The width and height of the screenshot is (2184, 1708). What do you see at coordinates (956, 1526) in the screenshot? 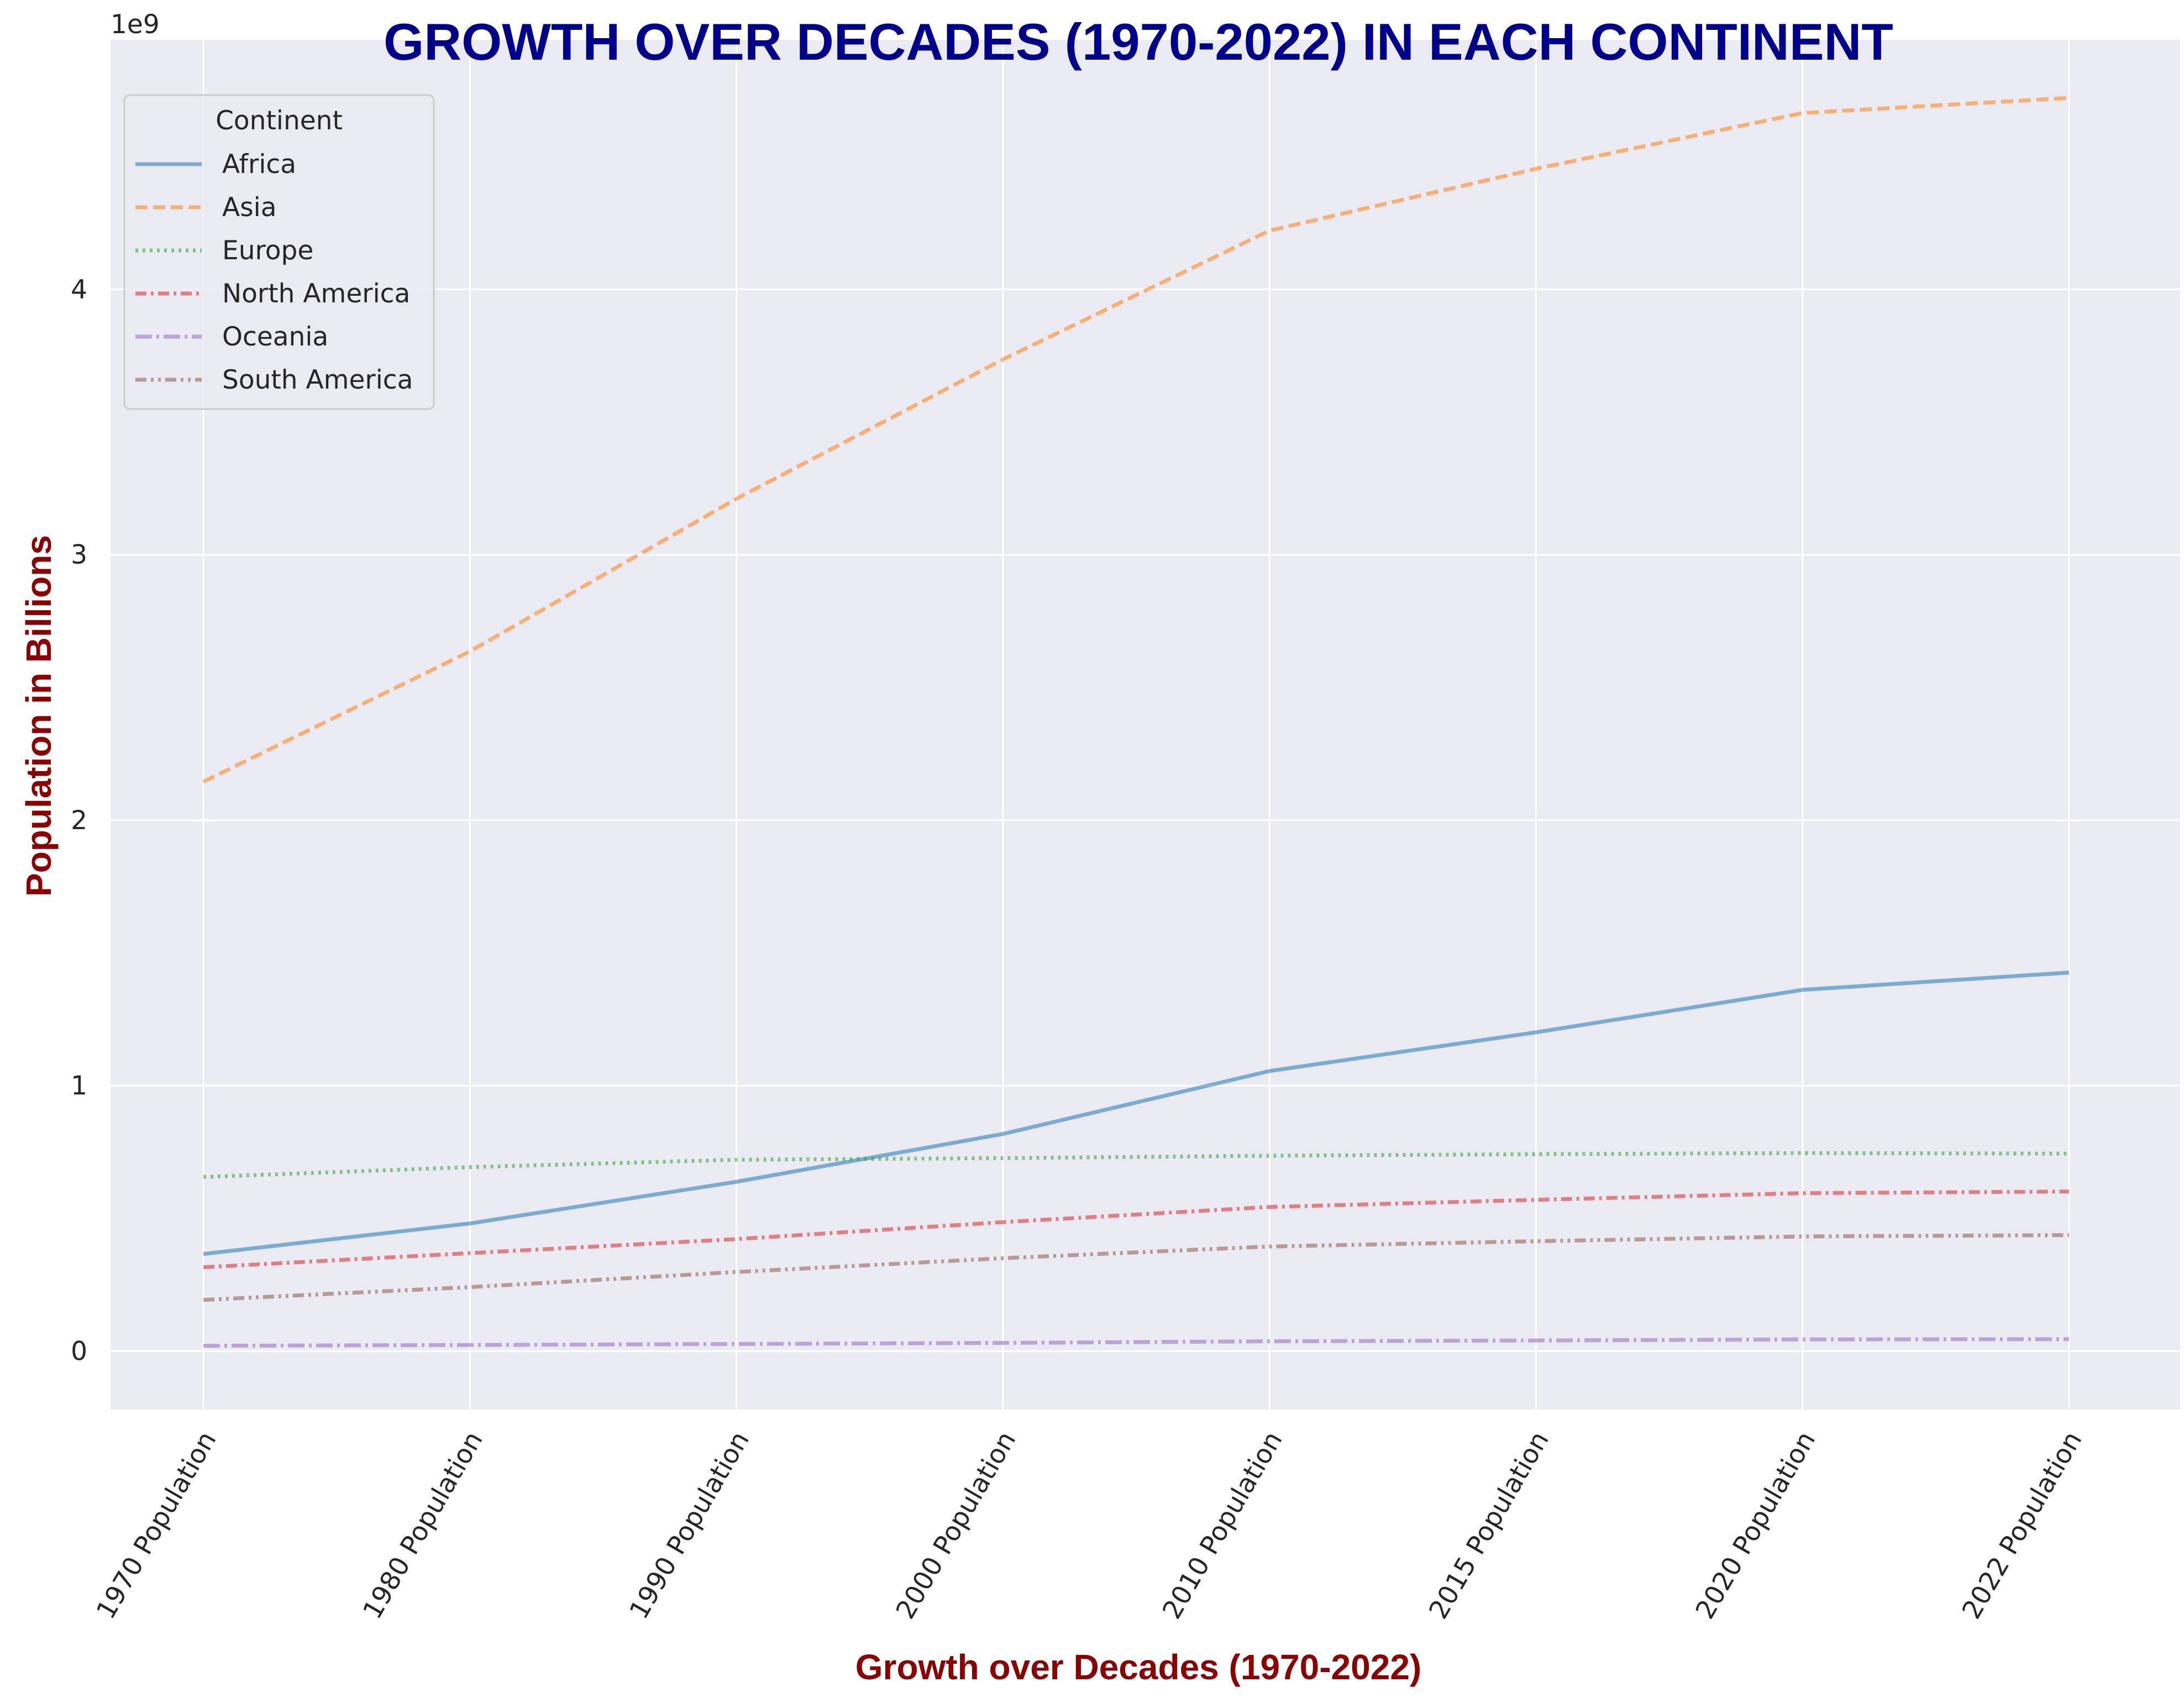
I see `x-tick-label: 2000 Population` at bounding box center [956, 1526].